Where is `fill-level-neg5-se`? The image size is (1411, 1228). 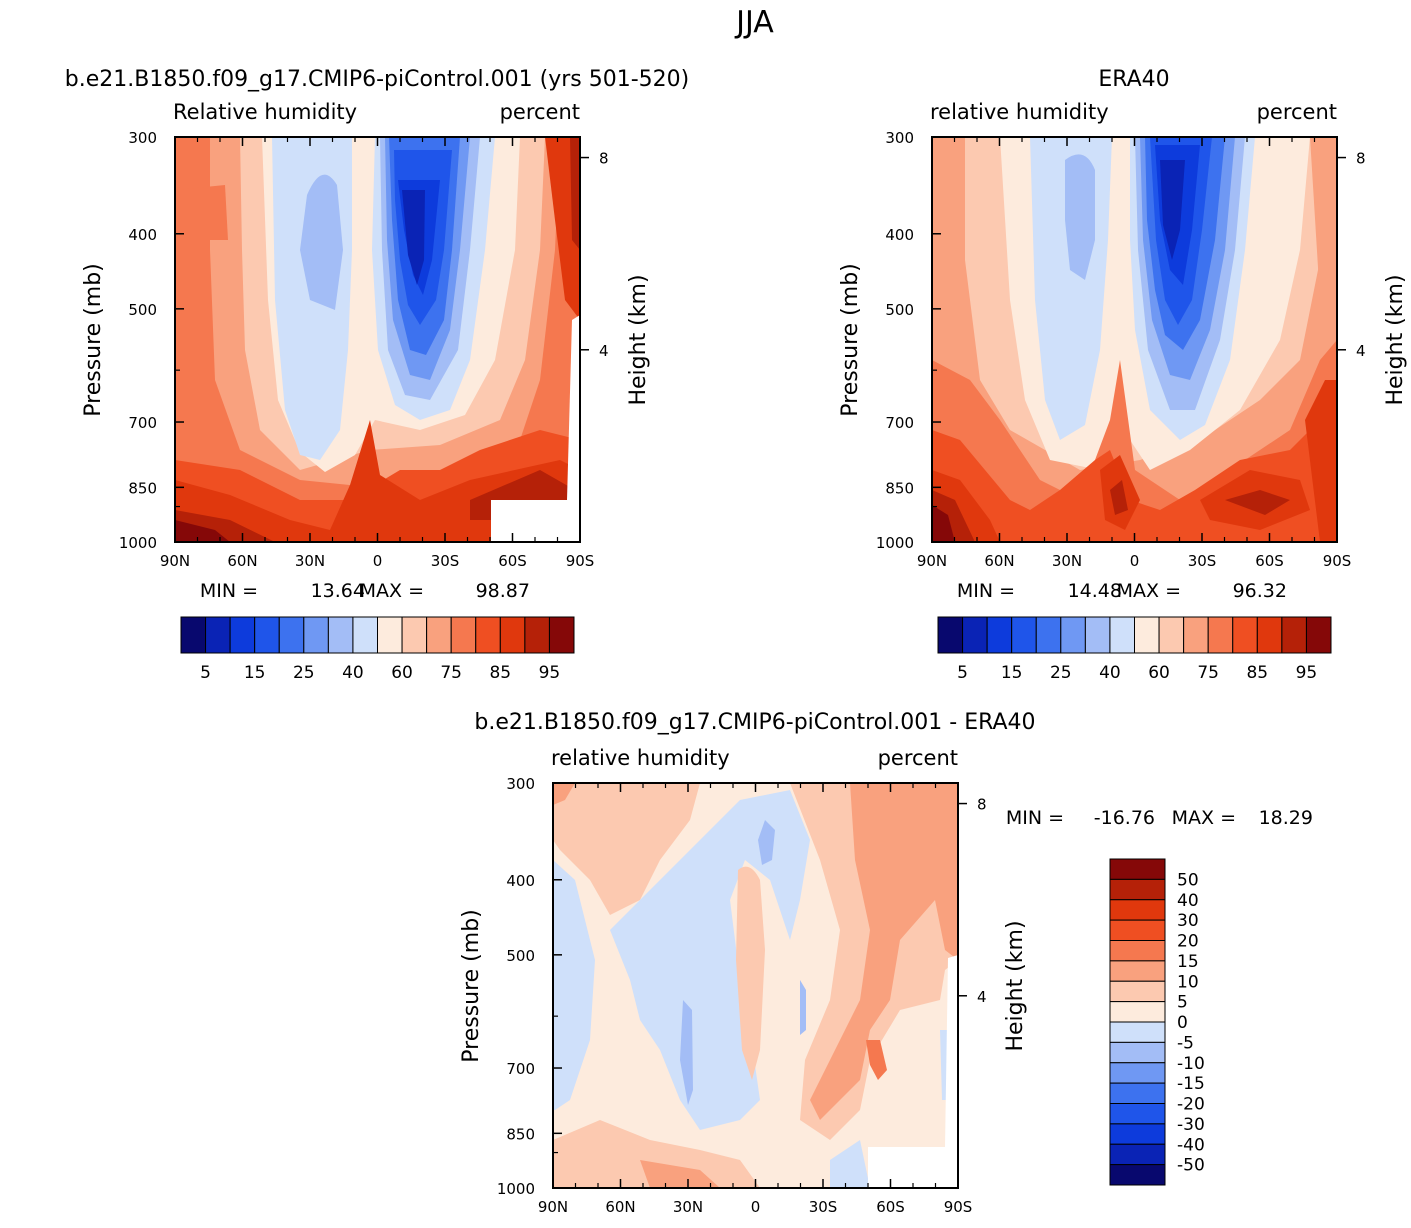 fill-level-neg5-se is located at coordinates (890, 1109).